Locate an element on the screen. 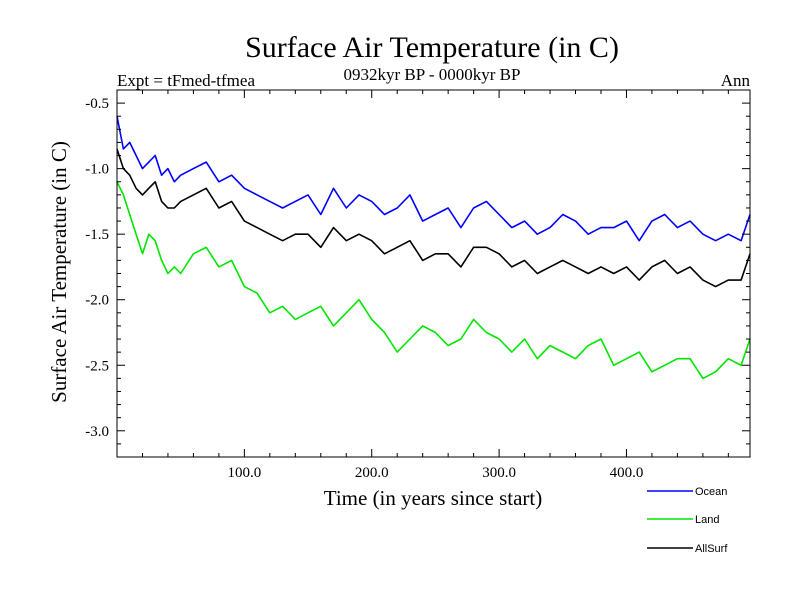 The image size is (800, 600). y-tick-label: -2.5 is located at coordinates (97, 366).